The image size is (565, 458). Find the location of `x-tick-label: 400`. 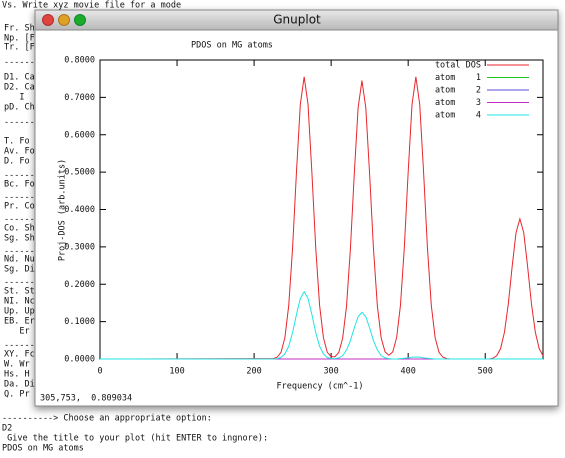

x-tick-label: 400 is located at coordinates (407, 372).